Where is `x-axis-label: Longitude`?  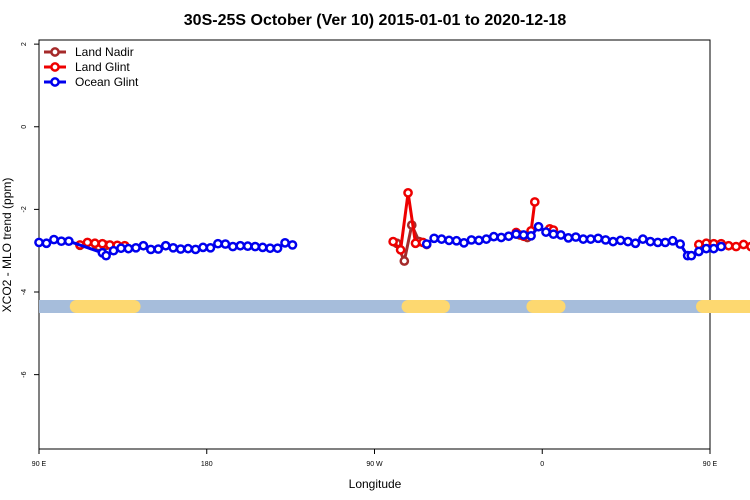
x-axis-label: Longitude is located at coordinates (375, 484).